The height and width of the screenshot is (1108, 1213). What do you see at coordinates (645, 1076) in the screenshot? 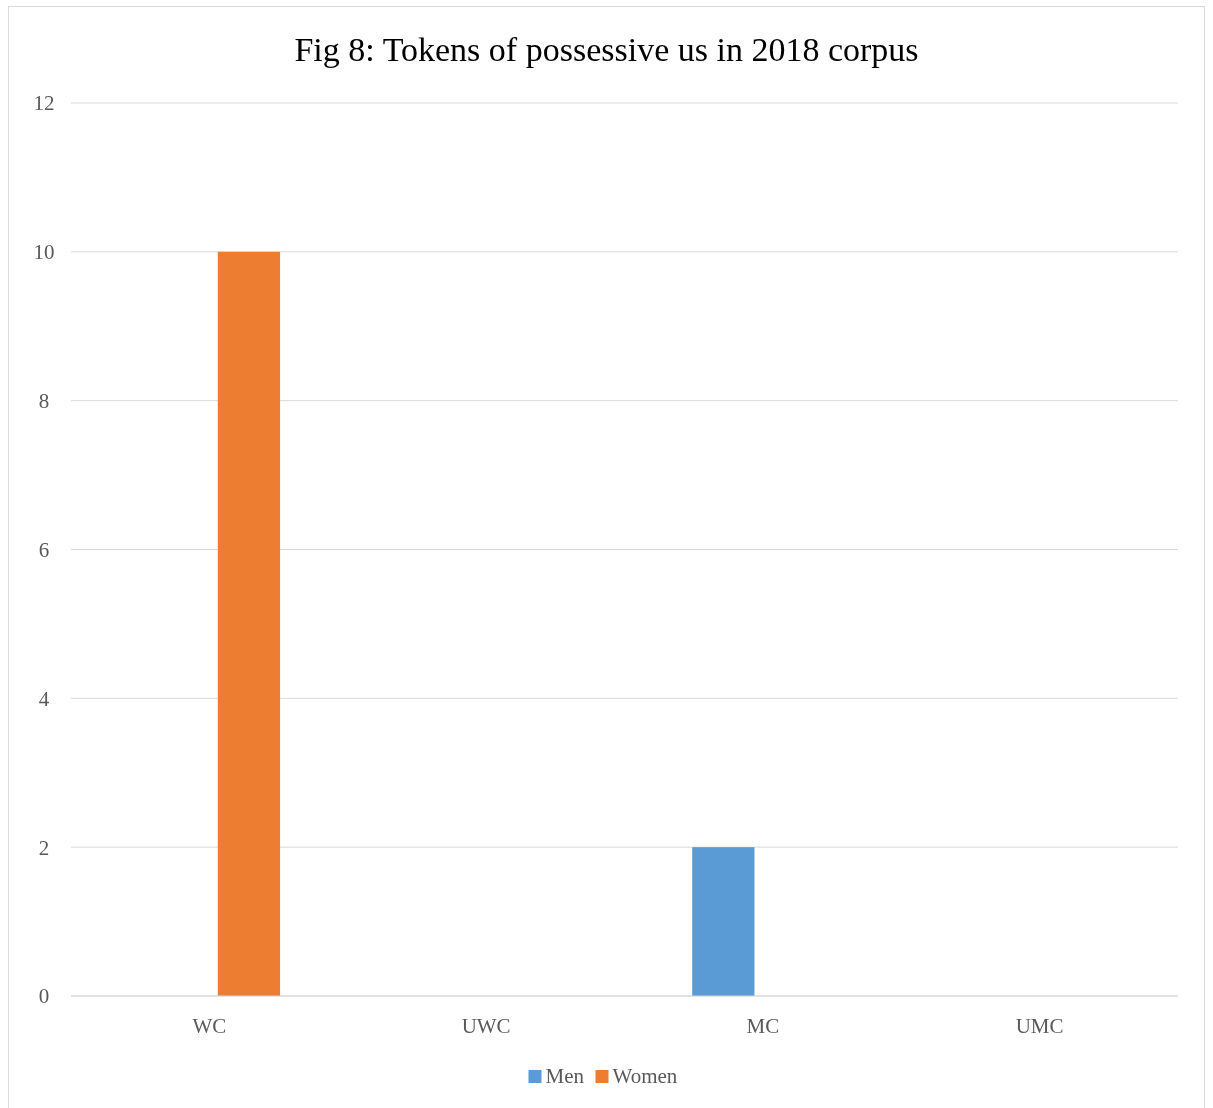
I see `legend-label: Women` at bounding box center [645, 1076].